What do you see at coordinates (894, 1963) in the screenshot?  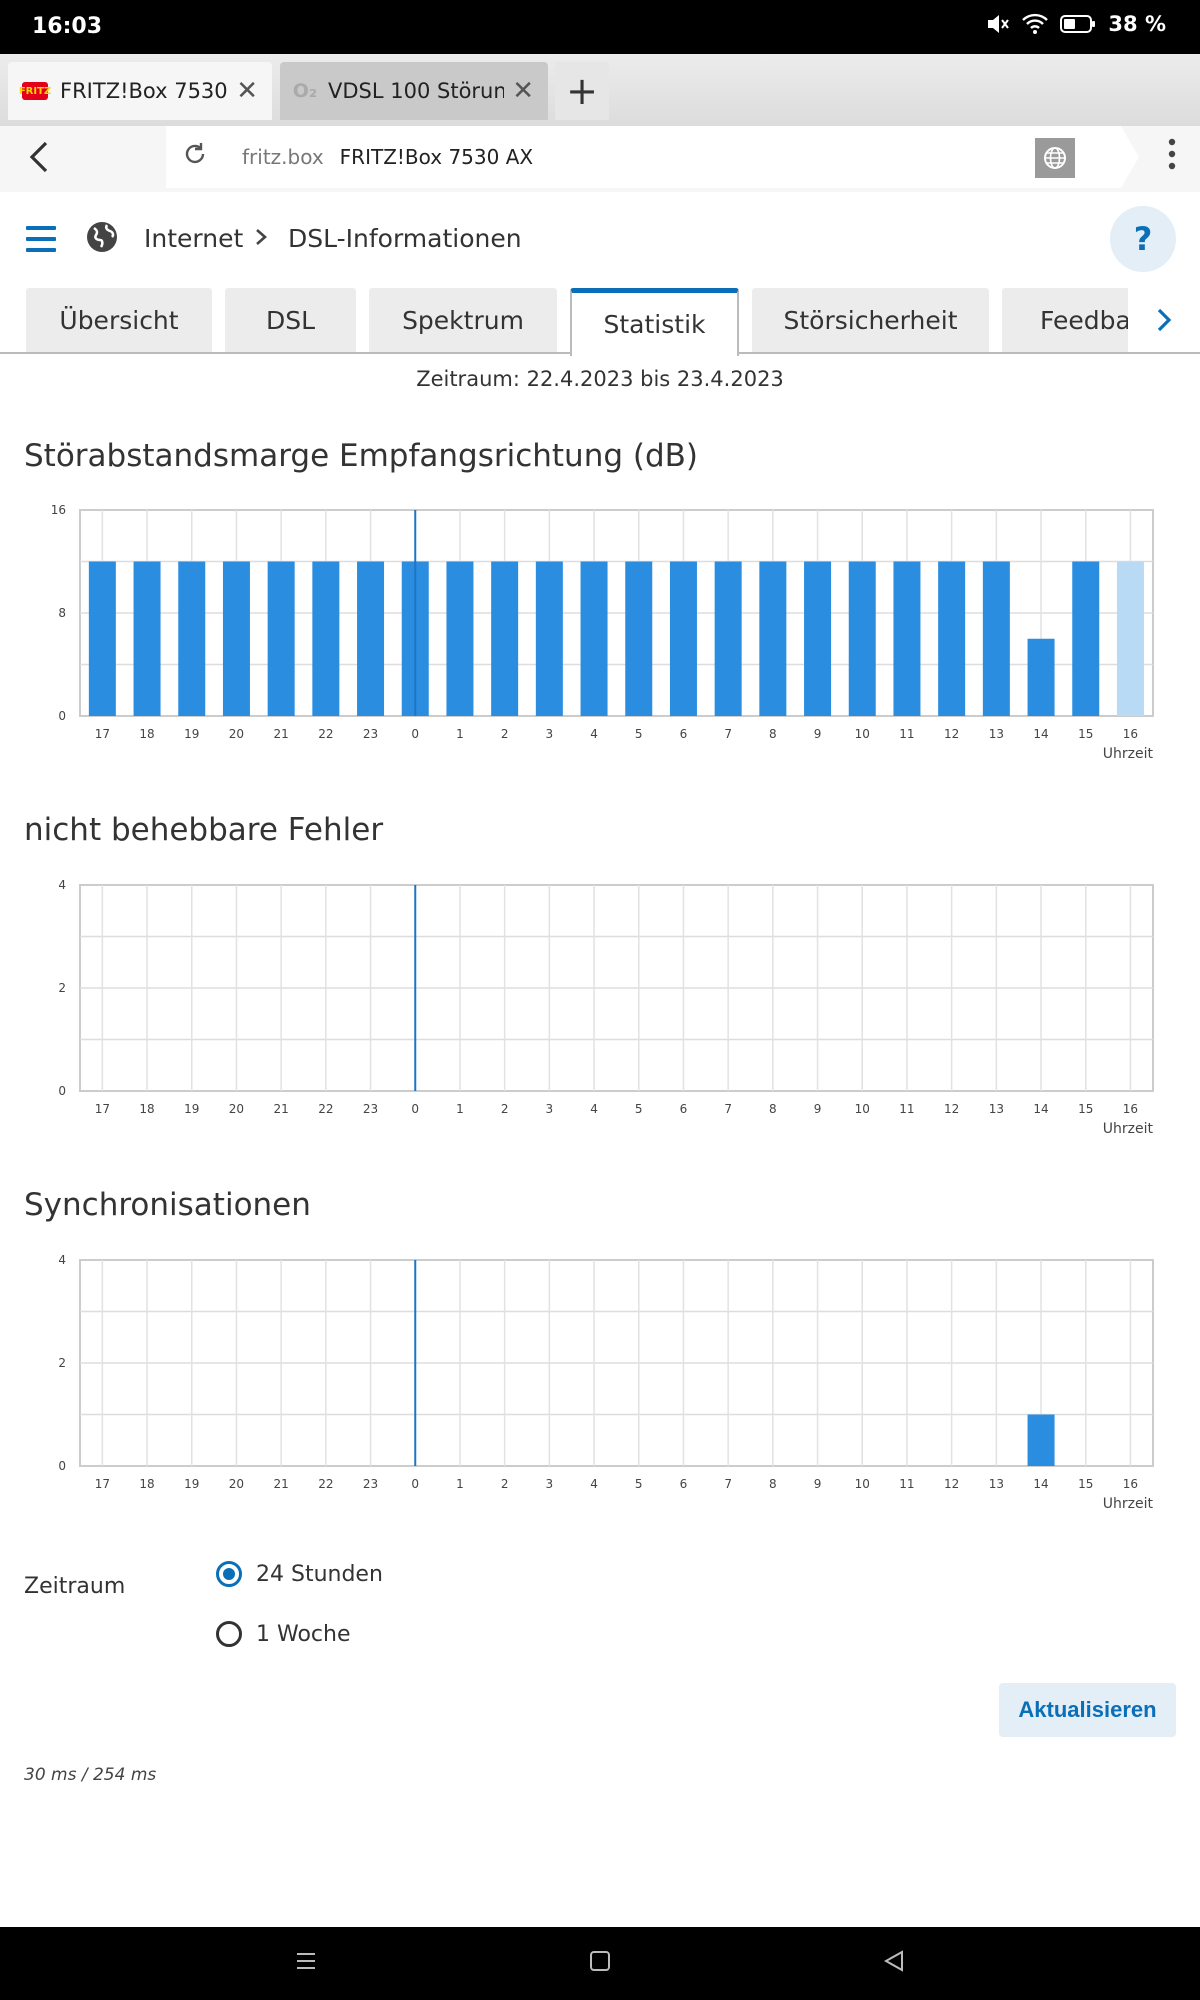 I see `back-triangle-icon` at bounding box center [894, 1963].